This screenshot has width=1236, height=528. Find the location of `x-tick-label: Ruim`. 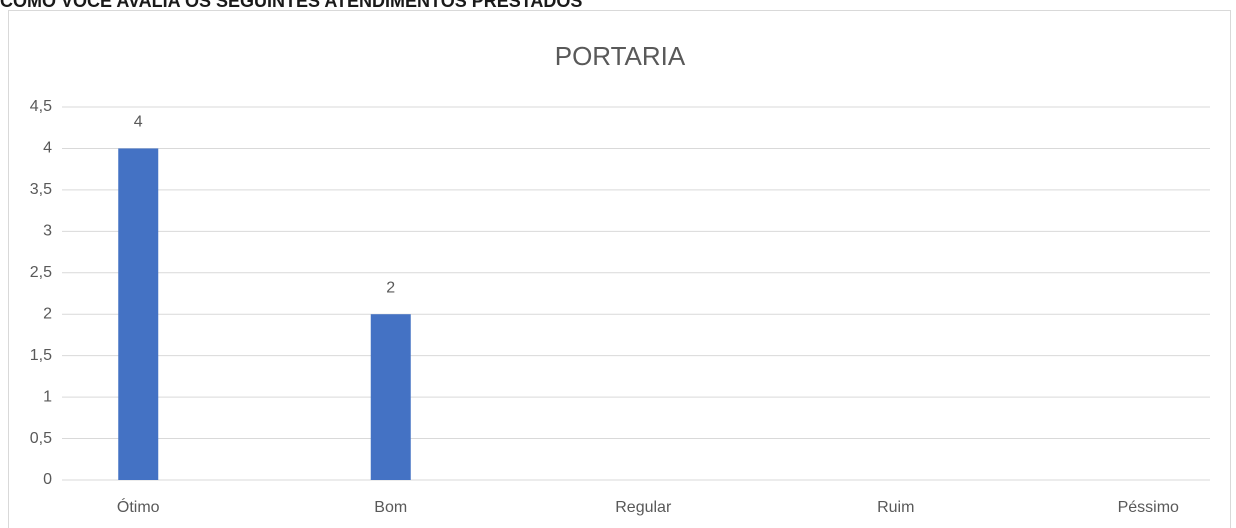

x-tick-label: Ruim is located at coordinates (895, 507).